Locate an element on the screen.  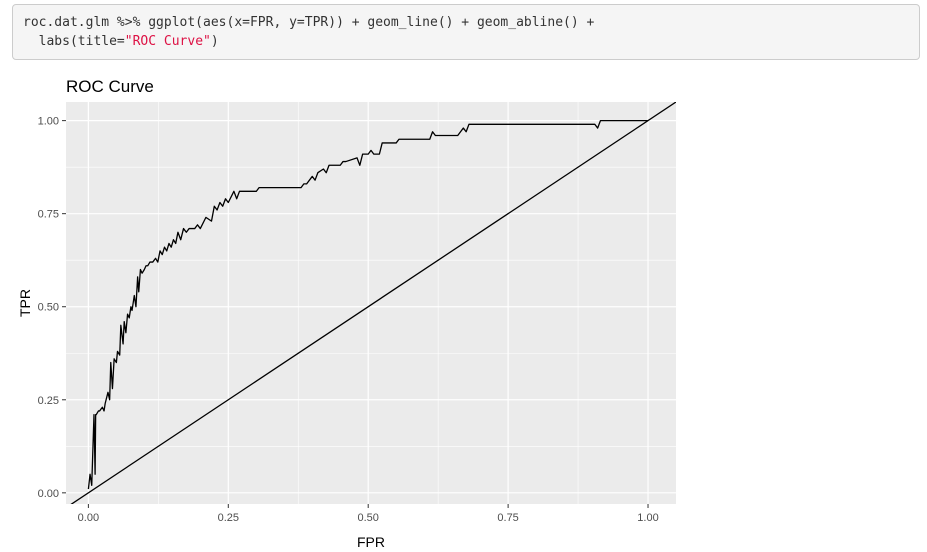
code-line-2-prefix: labs(title= is located at coordinates (74, 41).